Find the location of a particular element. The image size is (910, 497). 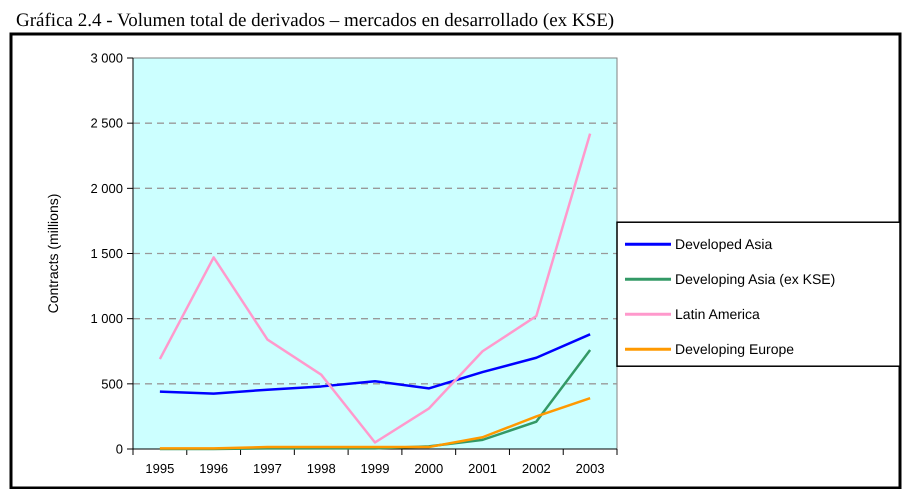

y-tick-label: 3 000 is located at coordinates (106, 58).